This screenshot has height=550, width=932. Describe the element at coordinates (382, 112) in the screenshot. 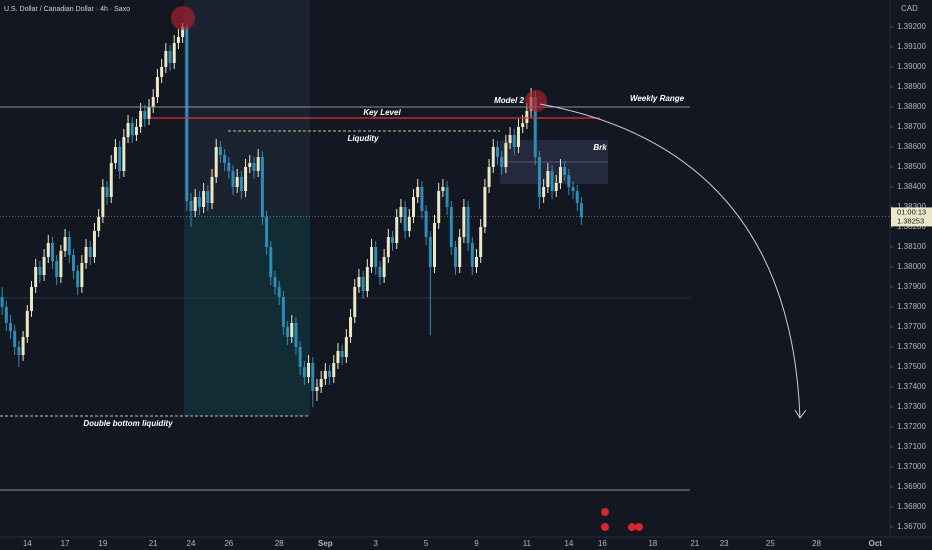

I see `annotation: Key Level` at that location.